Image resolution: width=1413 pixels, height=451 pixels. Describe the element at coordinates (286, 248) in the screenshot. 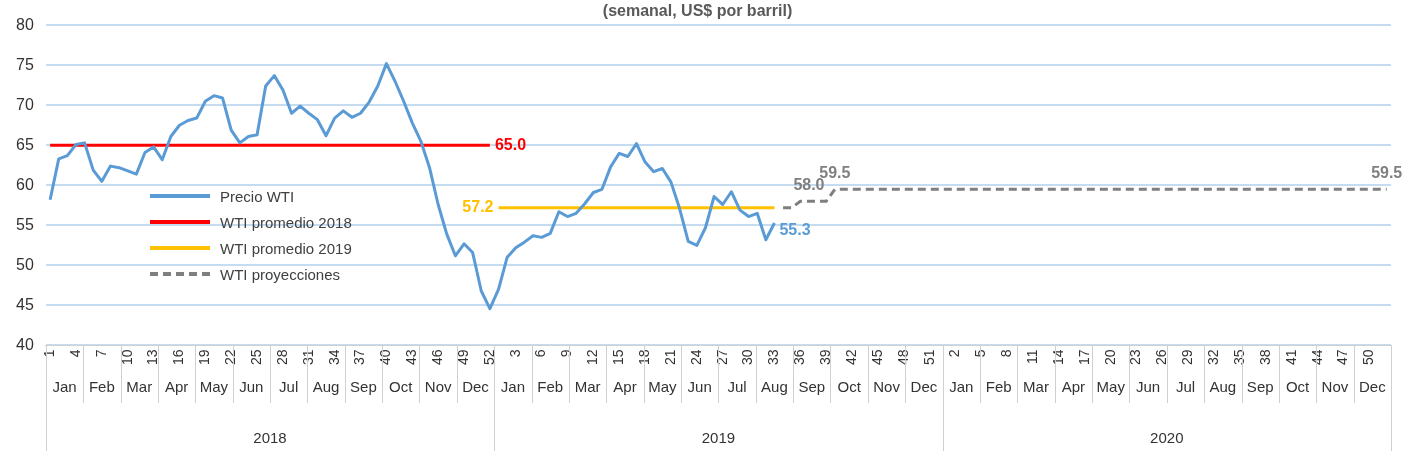

I see `legend-label: WTI promedio 2019` at that location.